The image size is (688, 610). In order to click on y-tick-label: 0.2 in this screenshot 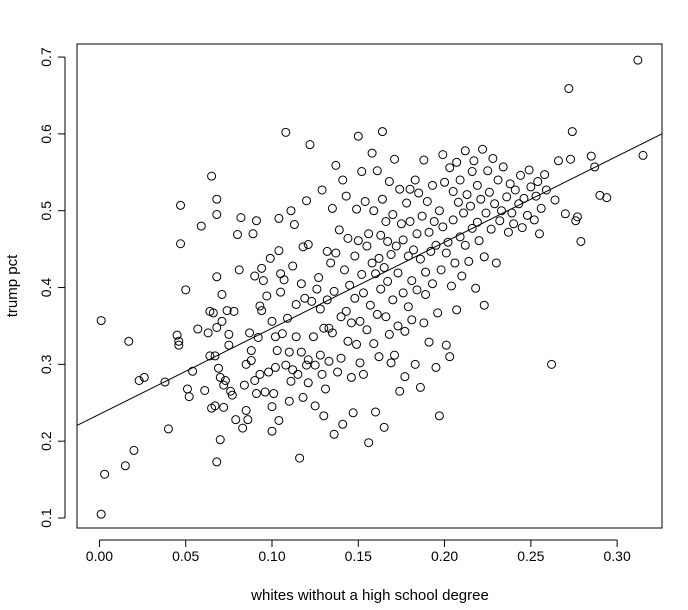, I will do `click(46, 441)`.